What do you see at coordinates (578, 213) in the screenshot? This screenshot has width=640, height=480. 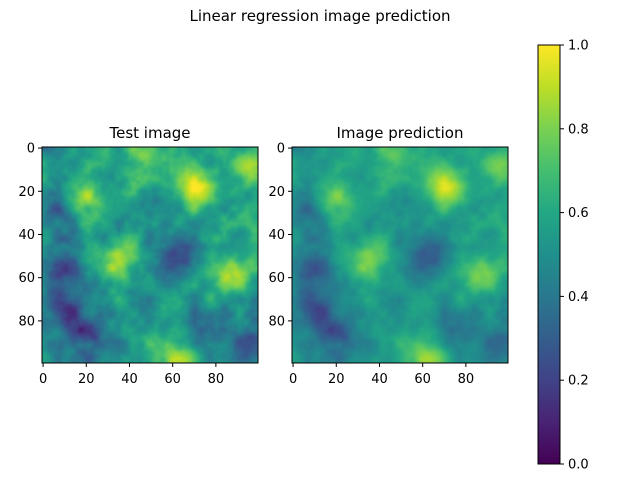 I see `colorbar-tick-label: 0.6` at bounding box center [578, 213].